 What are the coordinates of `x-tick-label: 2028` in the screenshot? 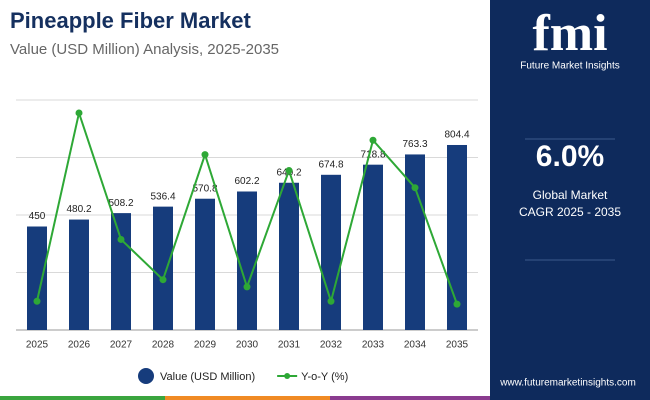 It's located at (163, 345).